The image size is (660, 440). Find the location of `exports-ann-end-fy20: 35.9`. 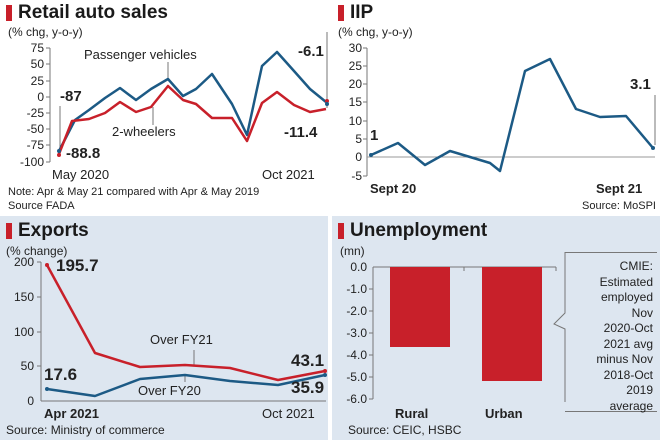

exports-ann-end-fy20: 35.9 is located at coordinates (308, 387).